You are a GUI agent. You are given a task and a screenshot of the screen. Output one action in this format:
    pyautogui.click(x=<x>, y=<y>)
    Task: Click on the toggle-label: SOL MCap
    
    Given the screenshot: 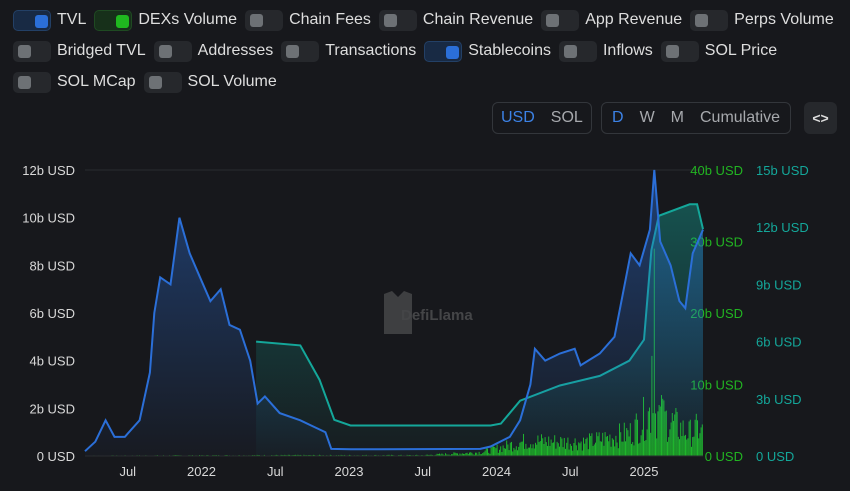 What is the action you would take?
    pyautogui.click(x=96, y=81)
    